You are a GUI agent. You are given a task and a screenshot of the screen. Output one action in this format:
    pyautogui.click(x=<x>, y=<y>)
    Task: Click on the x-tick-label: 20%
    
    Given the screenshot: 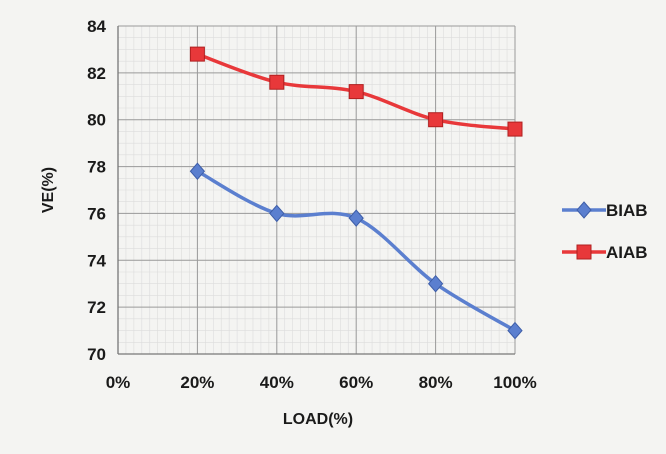 What is the action you would take?
    pyautogui.click(x=197, y=382)
    